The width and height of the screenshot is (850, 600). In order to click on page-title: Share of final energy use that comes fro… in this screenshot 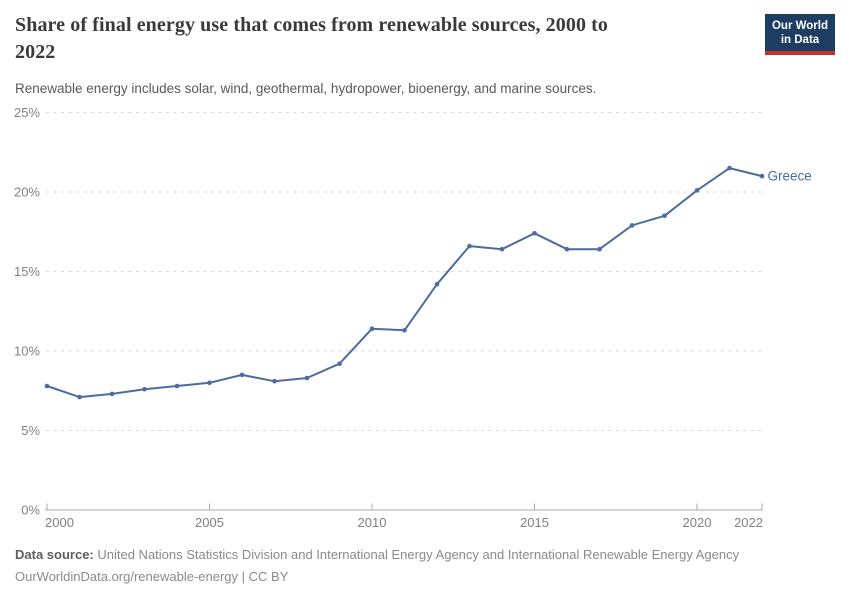, I will do `click(385, 39)`.